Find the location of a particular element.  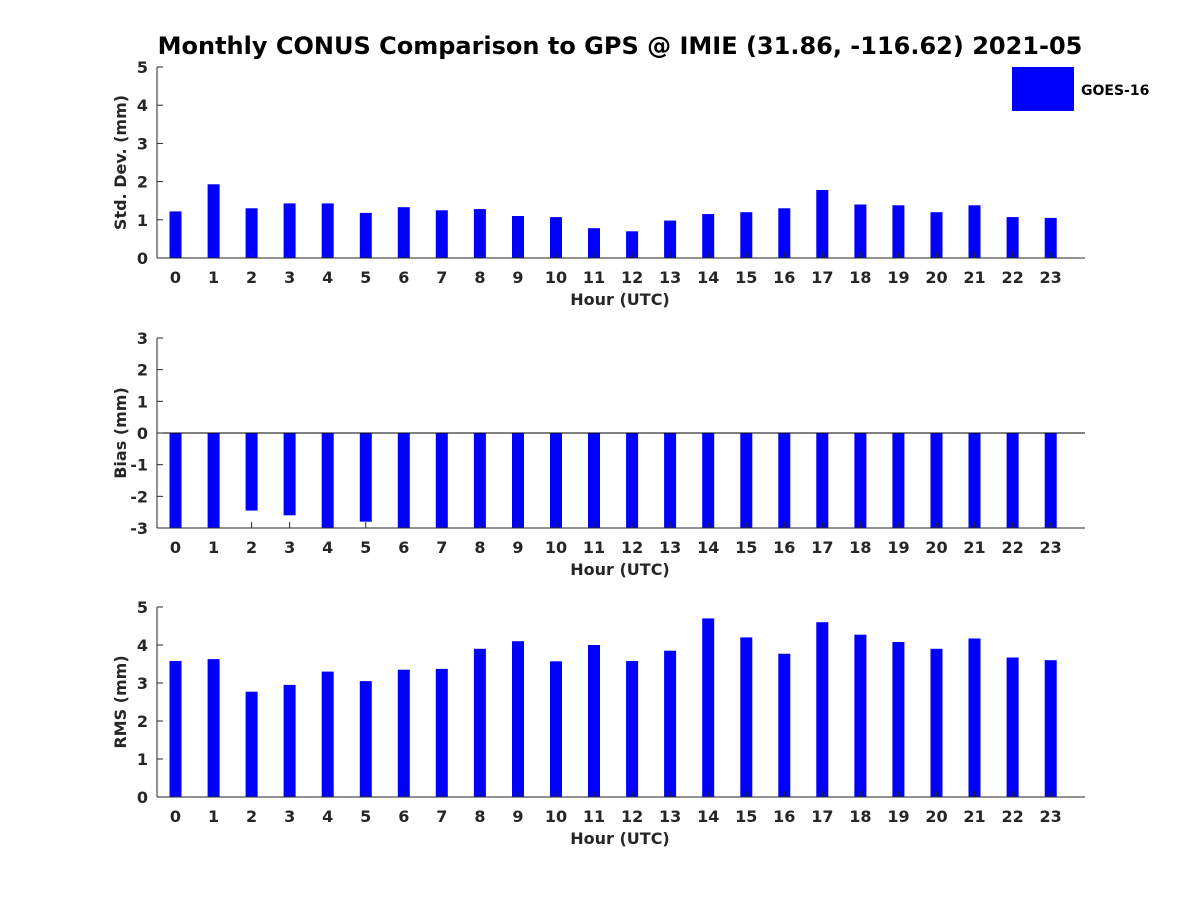

std-dev-mm-y-tick-label: 1 is located at coordinates (142, 220).